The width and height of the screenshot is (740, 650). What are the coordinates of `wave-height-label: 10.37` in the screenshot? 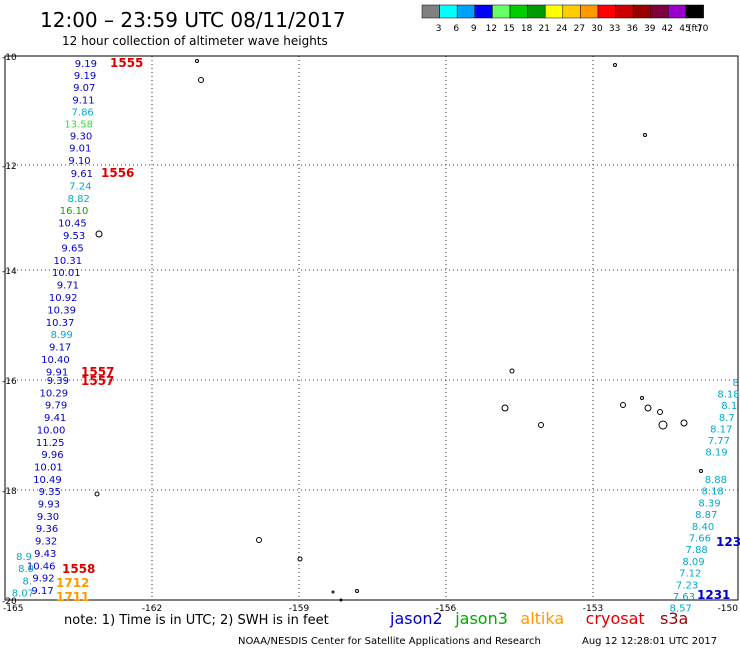 It's located at (60, 323).